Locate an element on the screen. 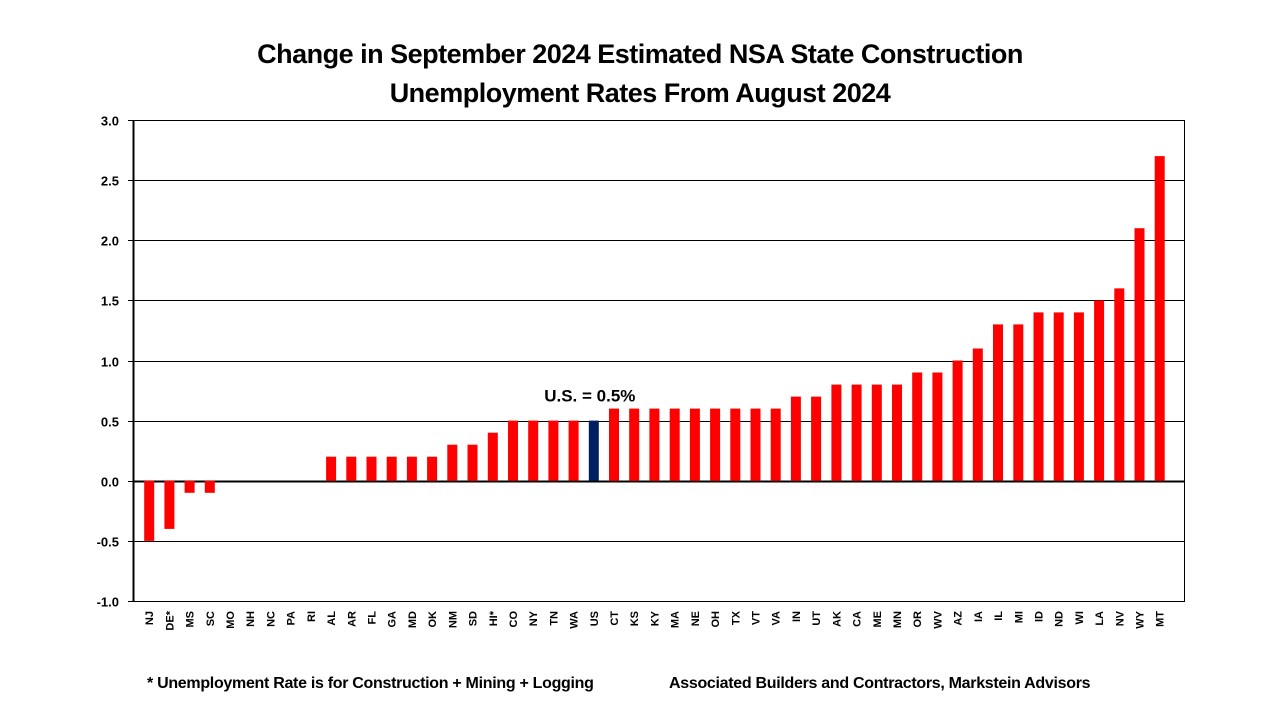  x-tick-label: DE* is located at coordinates (170, 620).